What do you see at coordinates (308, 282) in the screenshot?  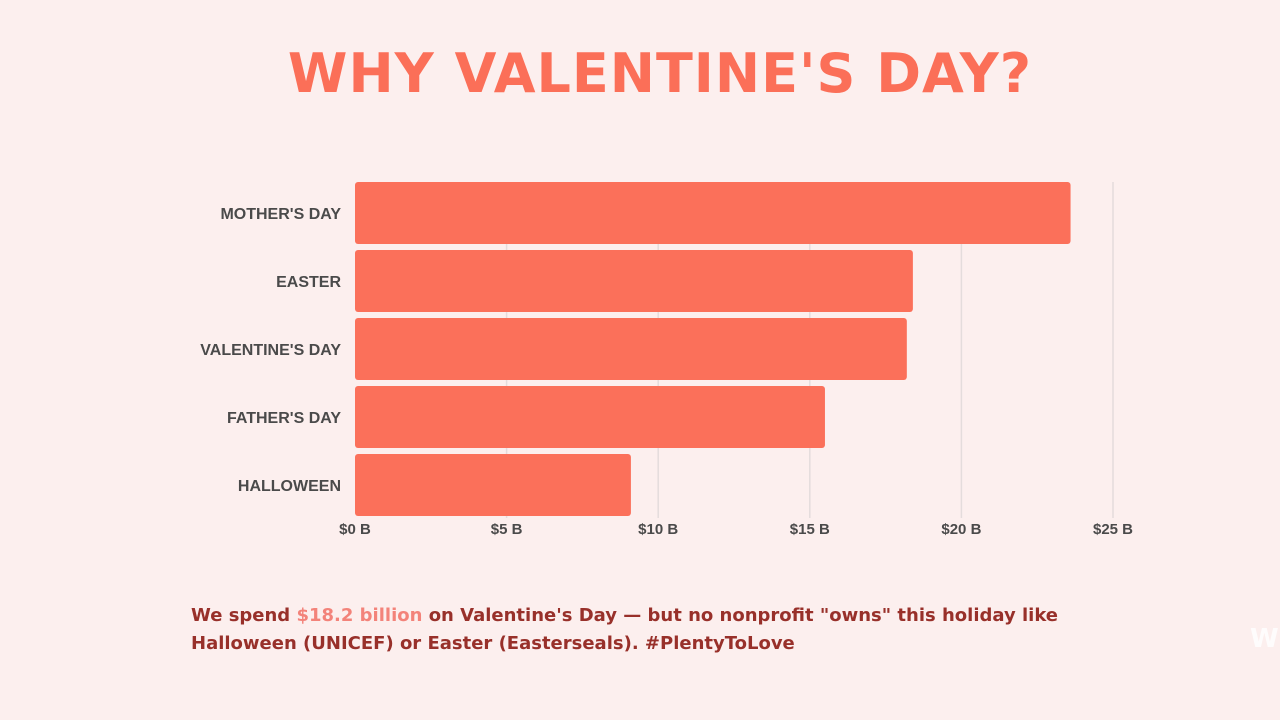 I see `category-label: EASTER` at bounding box center [308, 282].